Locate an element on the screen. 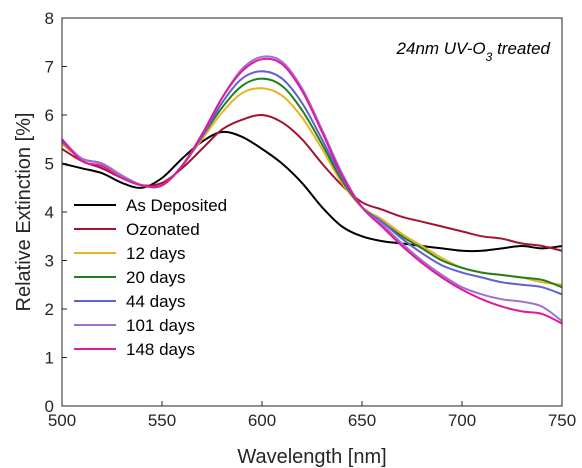 This screenshot has height=468, width=582. y-tick-label: 0 is located at coordinates (49, 406).